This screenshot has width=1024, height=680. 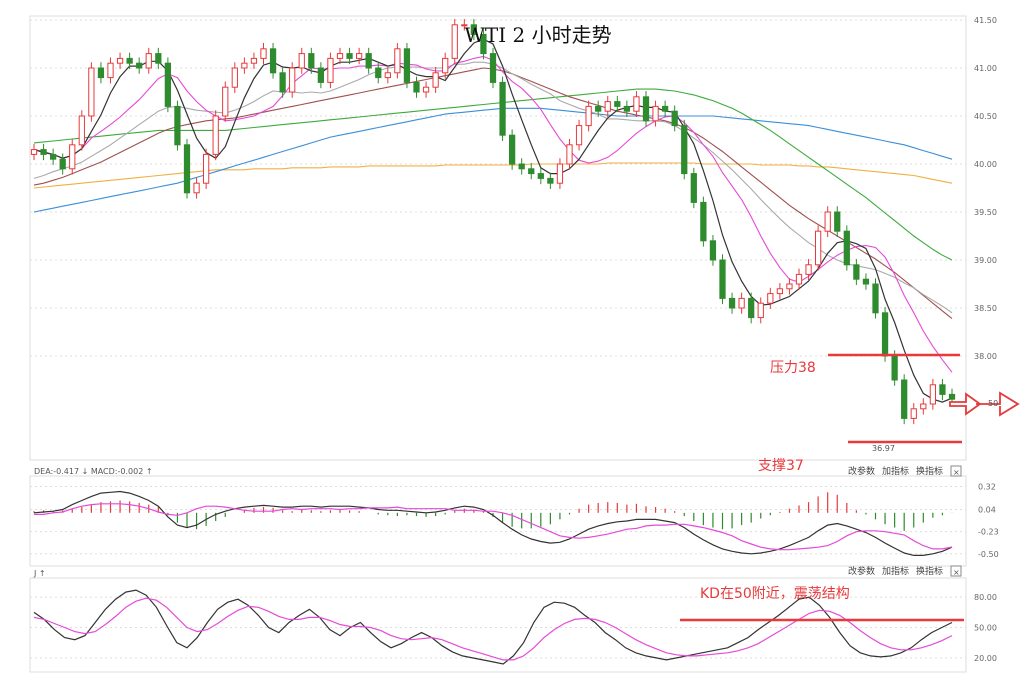 What do you see at coordinates (929, 571) in the screenshot?
I see `kdj-menu-switch: 换指标` at bounding box center [929, 571].